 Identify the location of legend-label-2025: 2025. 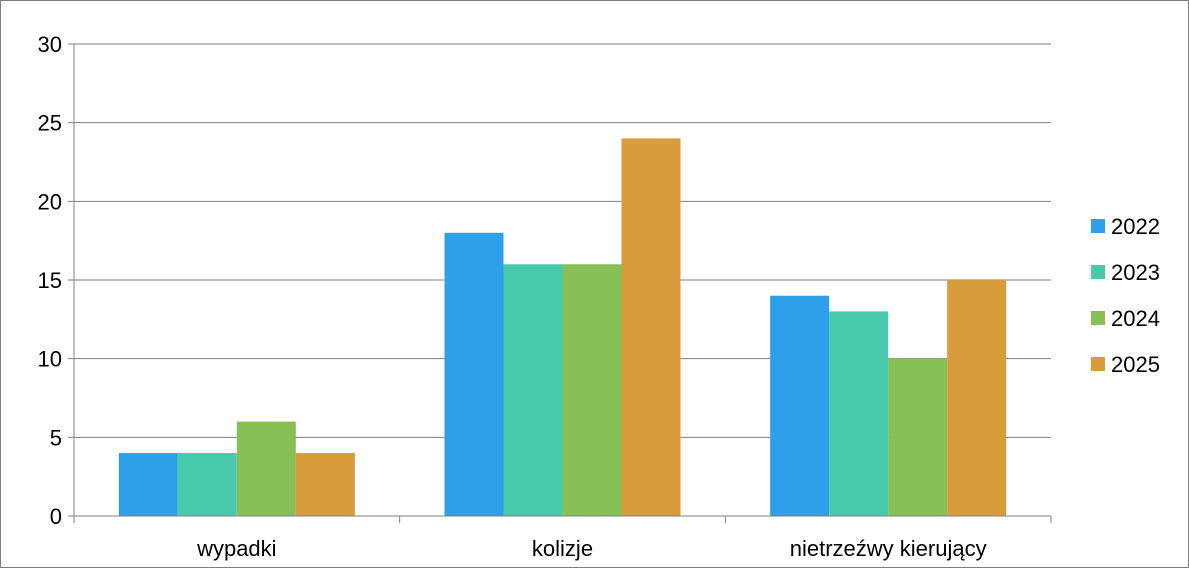
(1135, 364).